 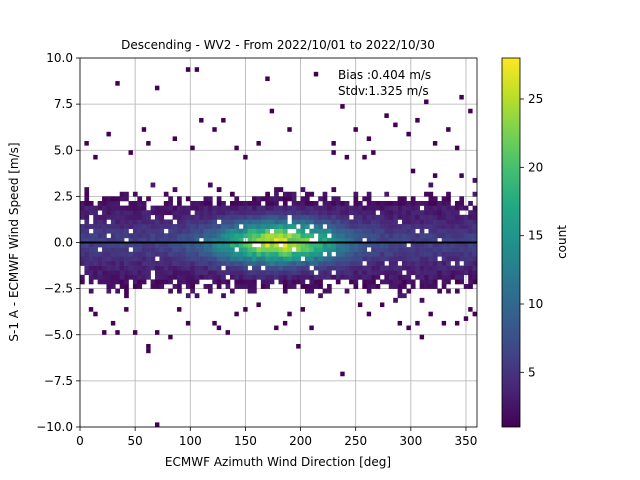 I want to click on x-tick-label: 100, so click(x=190, y=441).